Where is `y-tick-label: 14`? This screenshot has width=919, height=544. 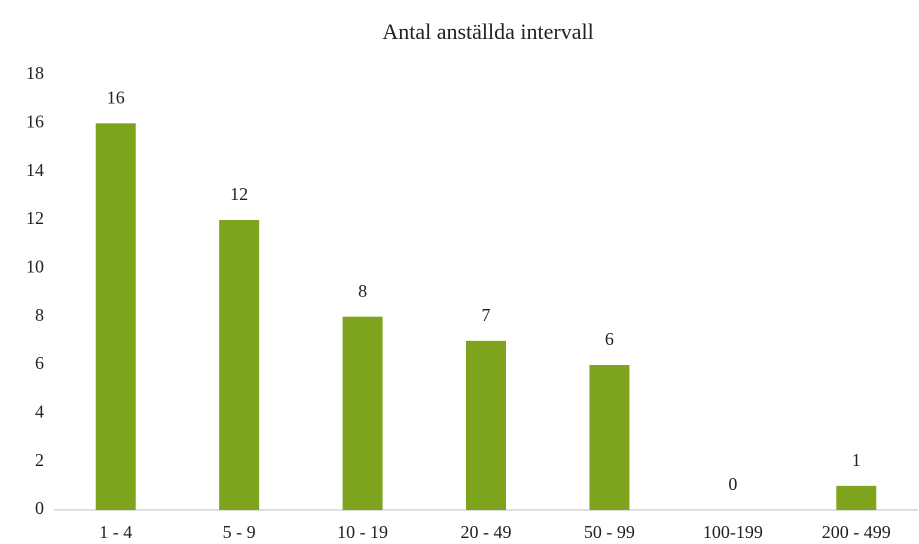
y-tick-label: 14 is located at coordinates (35, 170).